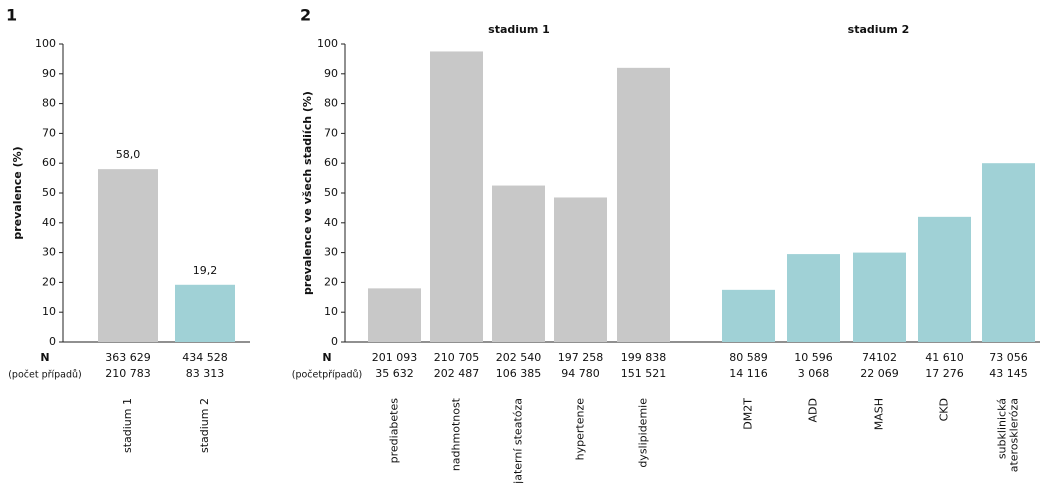  I want to click on n-value: 3 068, so click(814, 373).